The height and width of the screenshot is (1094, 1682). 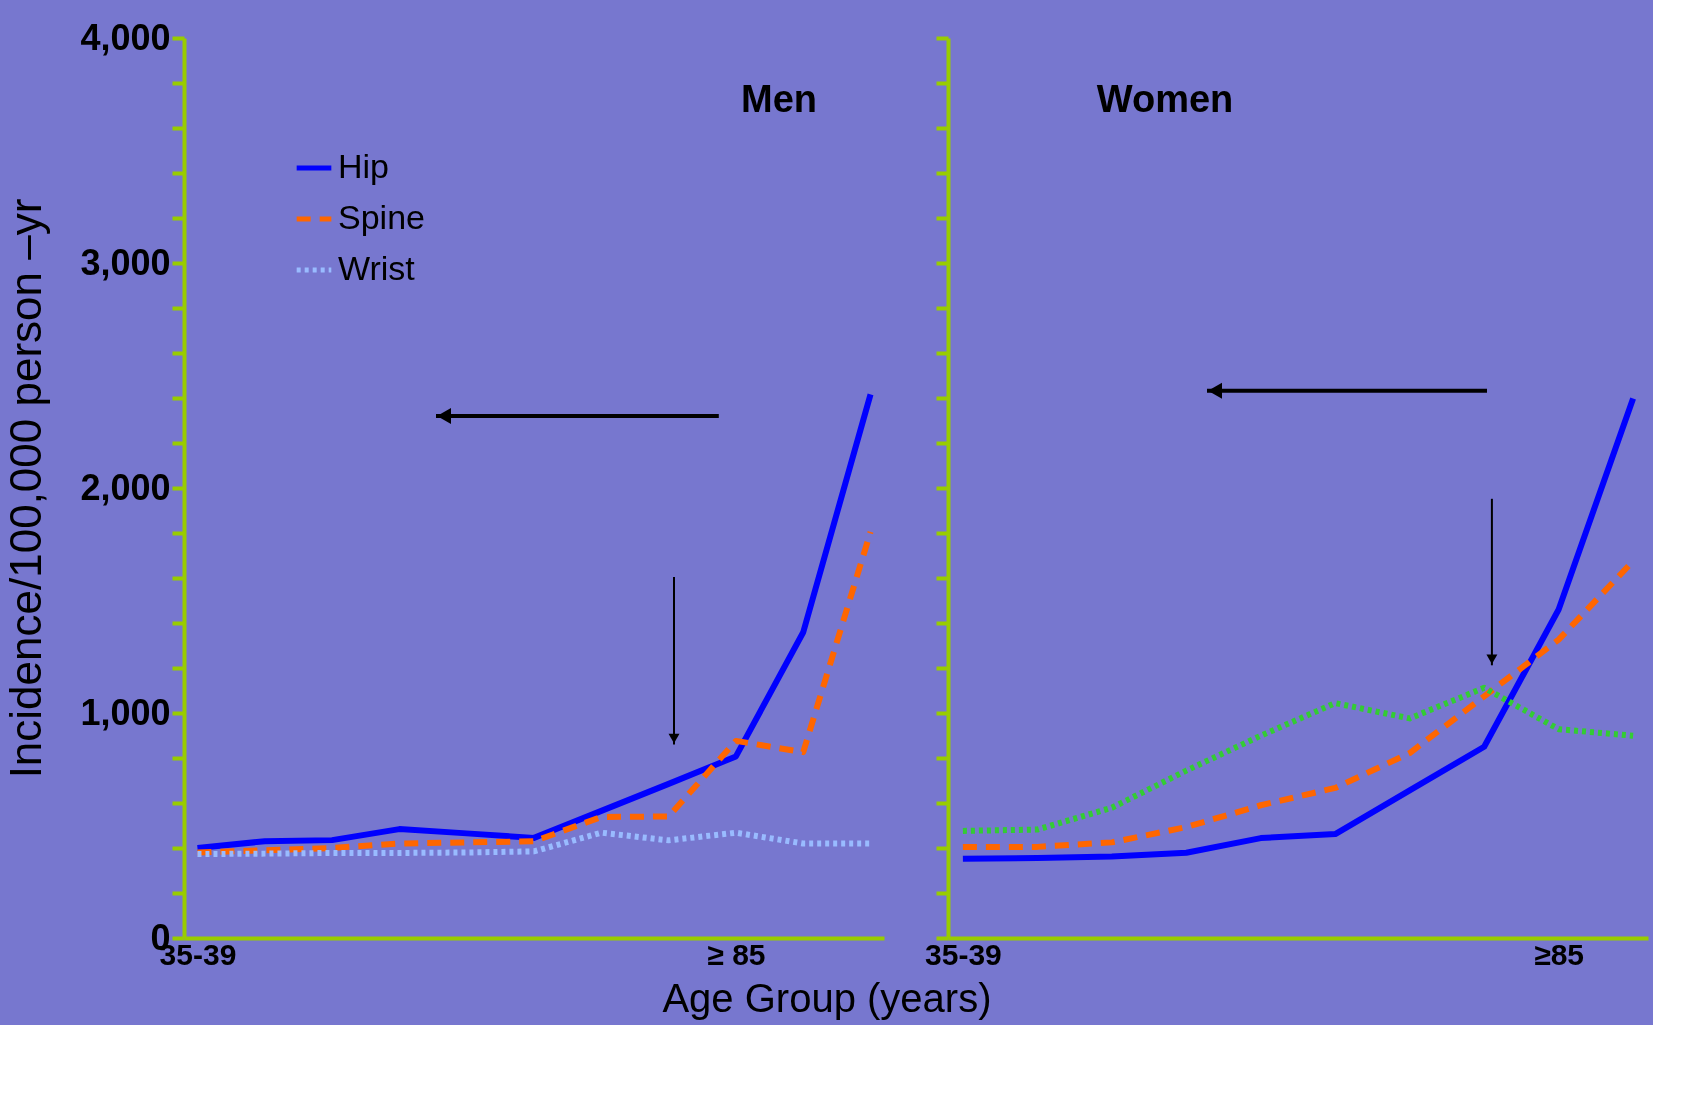 I want to click on x-axis-title: Age Group (years), so click(x=827, y=998).